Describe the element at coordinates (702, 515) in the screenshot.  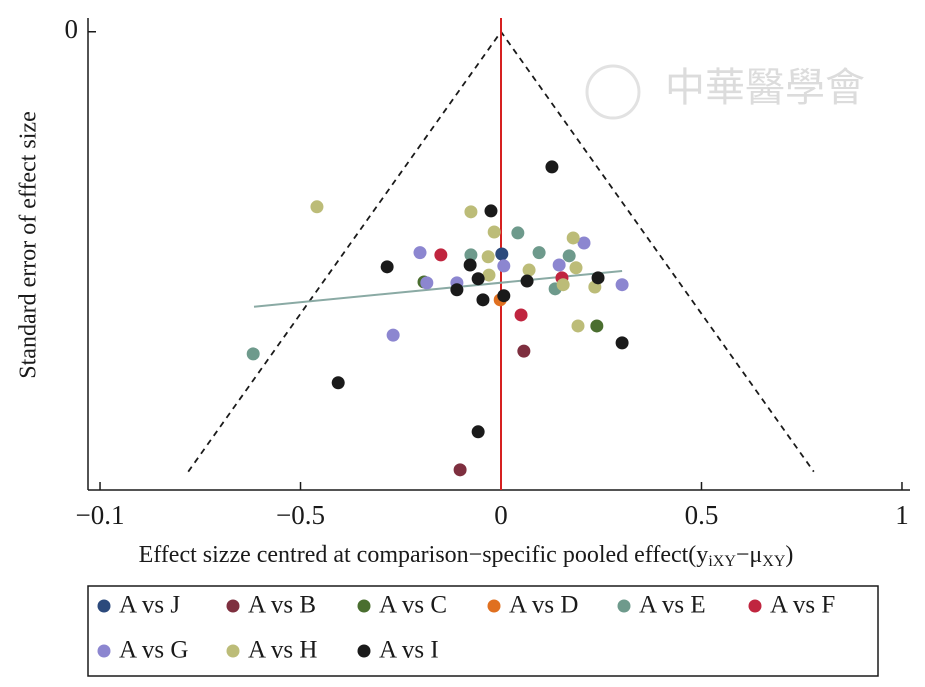
I see `x-tick-label: 0.5` at that location.